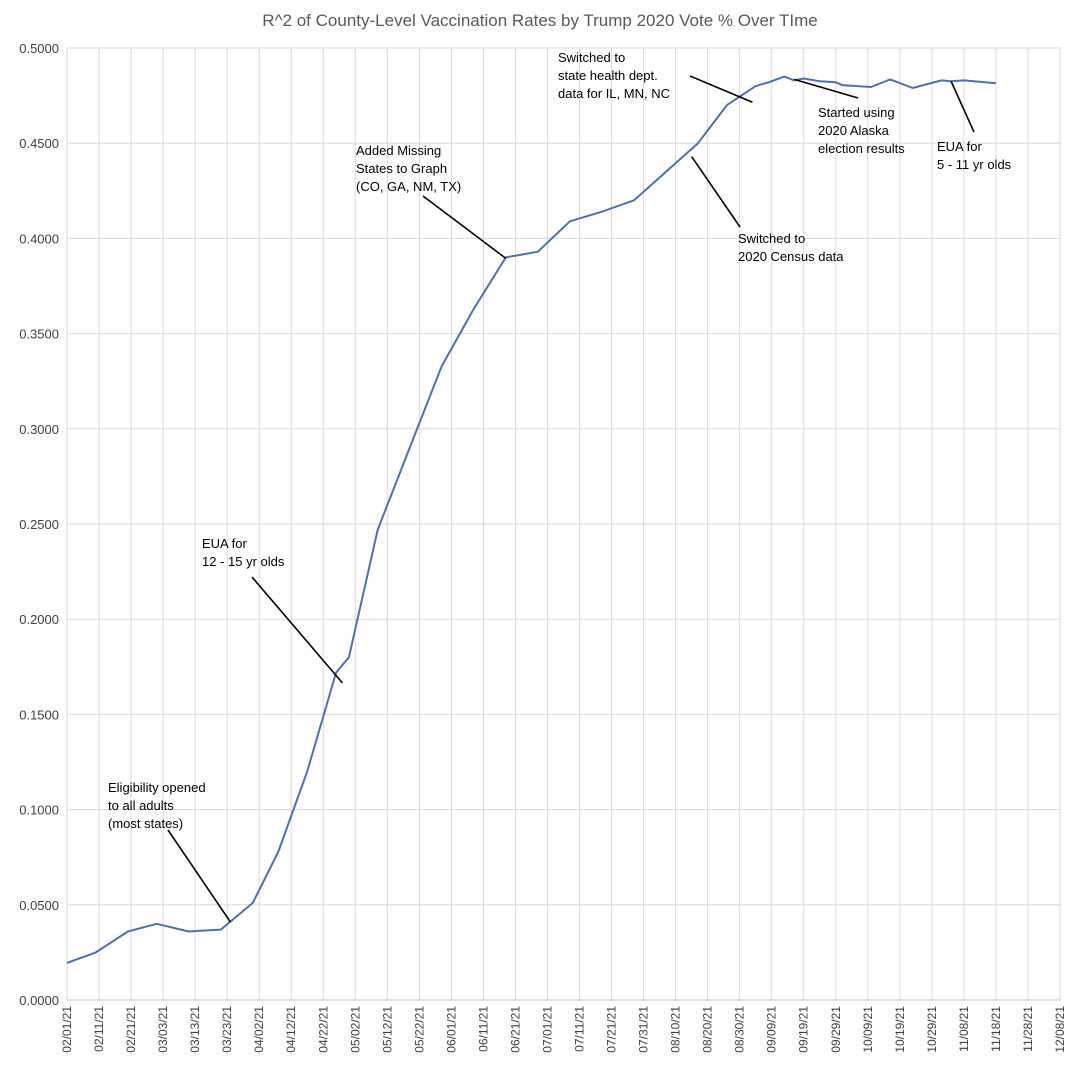 The image size is (1081, 1086). I want to click on annotation-text: to all adults, so click(141, 805).